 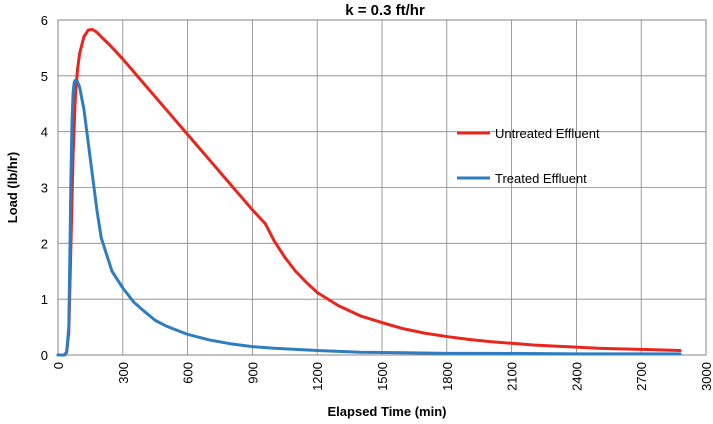 What do you see at coordinates (706, 376) in the screenshot?
I see `x-tick-label: 3000` at bounding box center [706, 376].